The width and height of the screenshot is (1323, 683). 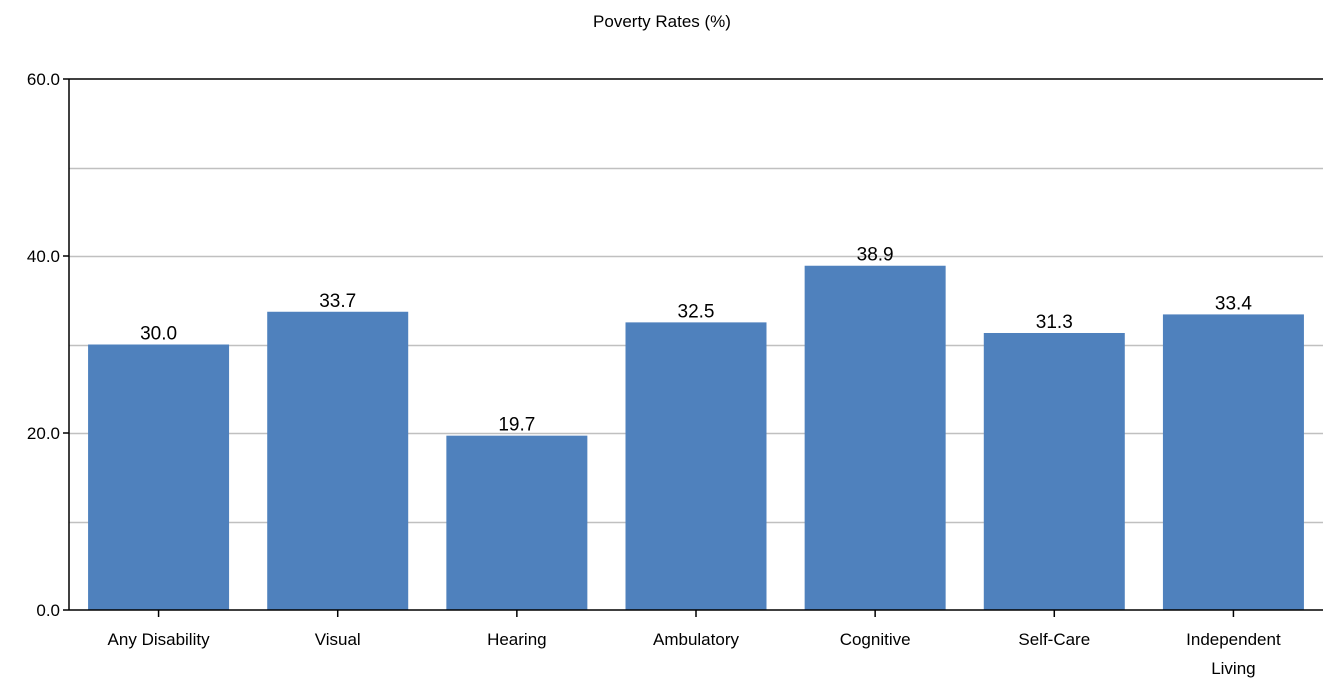 I want to click on bar-value-label: 33.4, so click(x=1233, y=303).